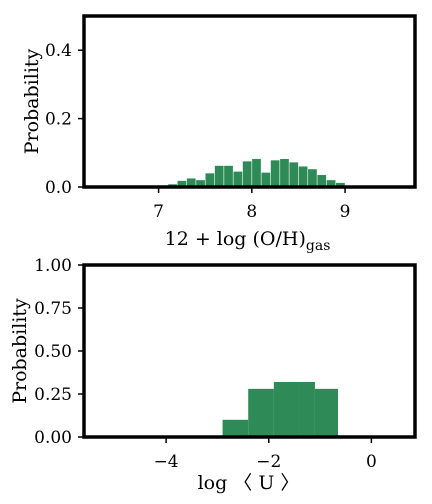  What do you see at coordinates (58, 188) in the screenshot?
I see `top-y-tick-label: 0.0` at bounding box center [58, 188].